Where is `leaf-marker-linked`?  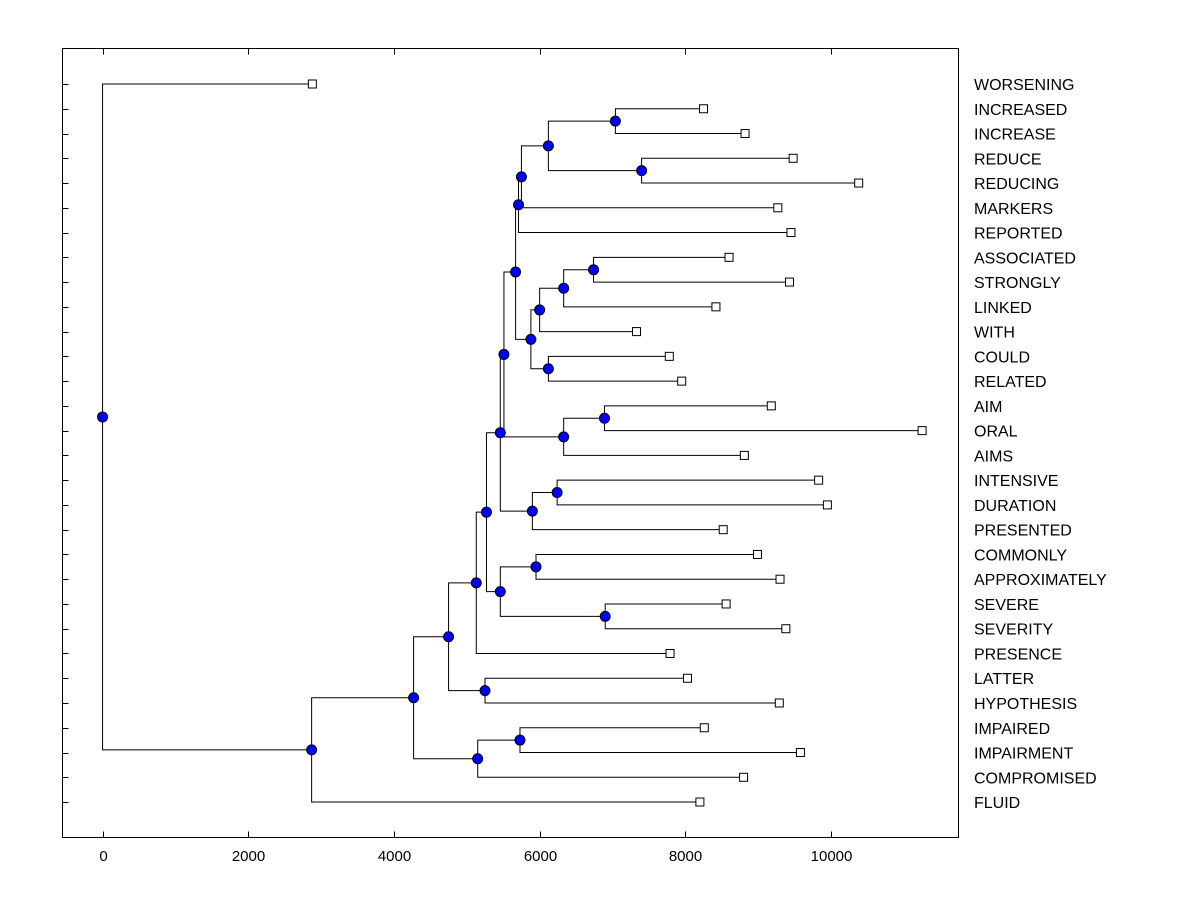
leaf-marker-linked is located at coordinates (716, 307).